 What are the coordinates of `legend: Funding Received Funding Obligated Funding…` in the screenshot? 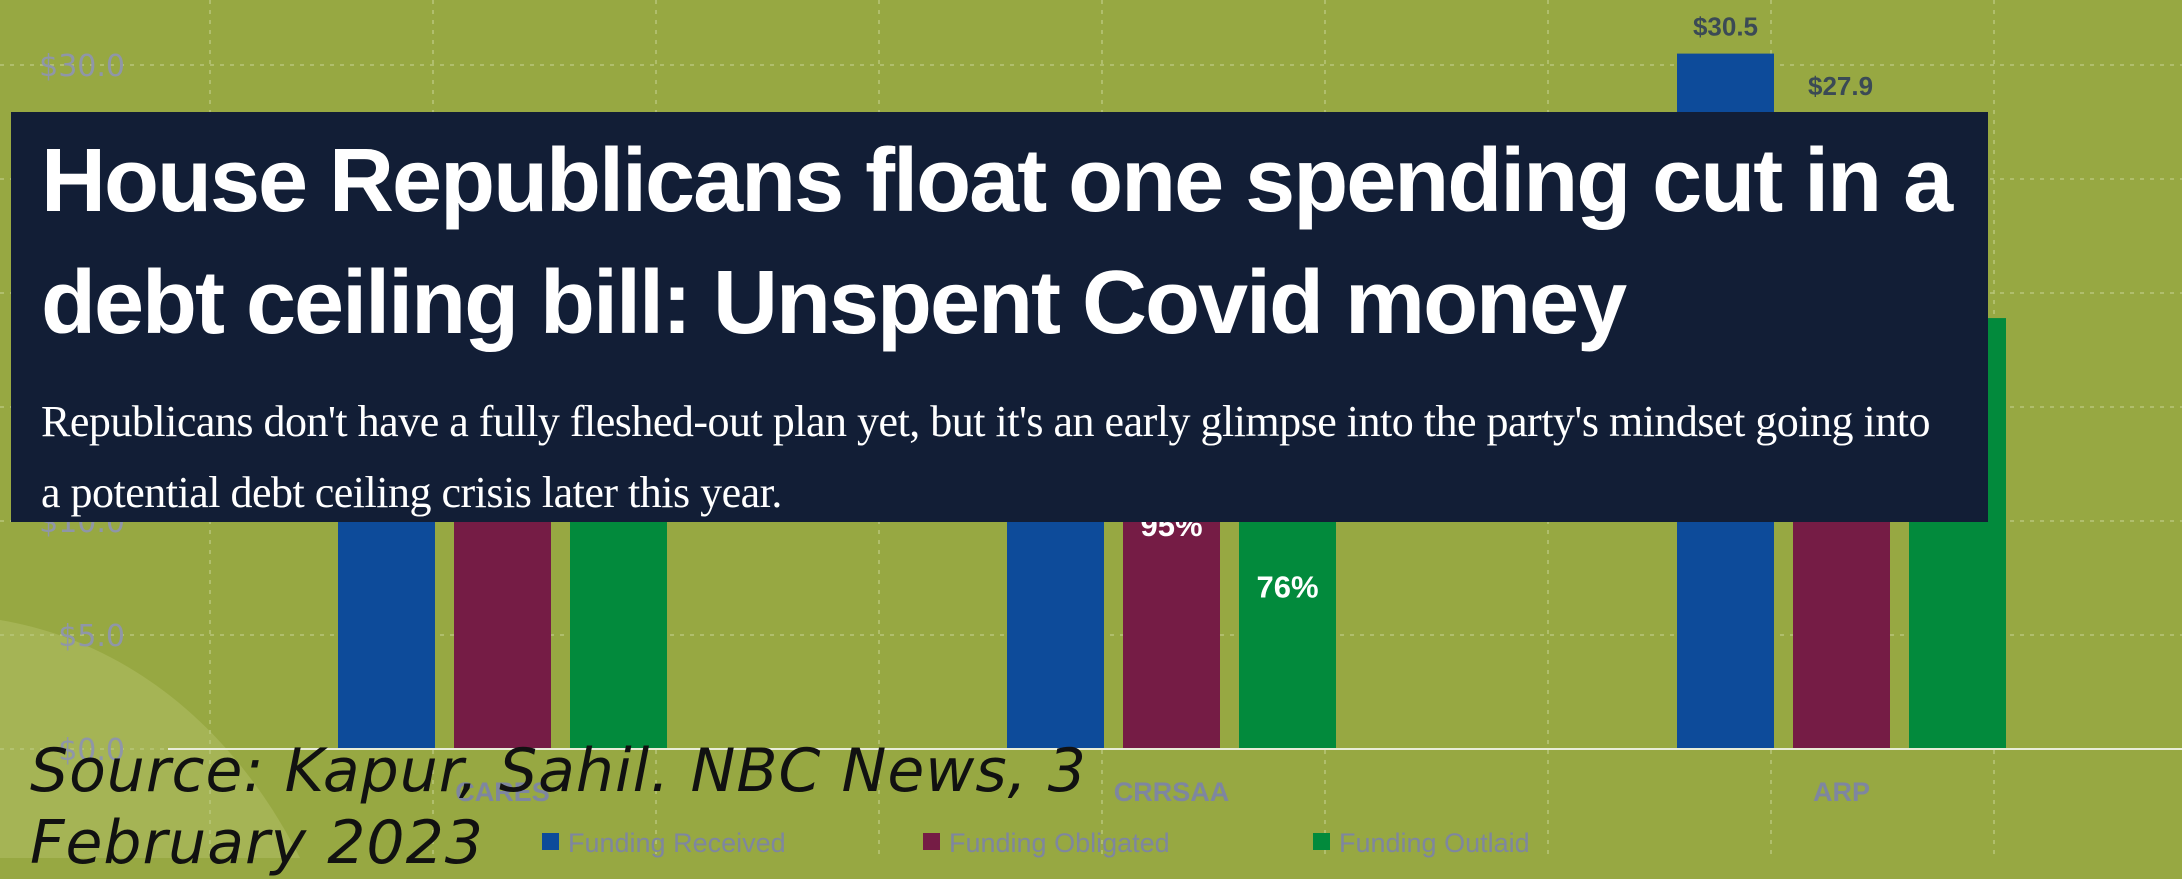 It's located at (1036, 843).